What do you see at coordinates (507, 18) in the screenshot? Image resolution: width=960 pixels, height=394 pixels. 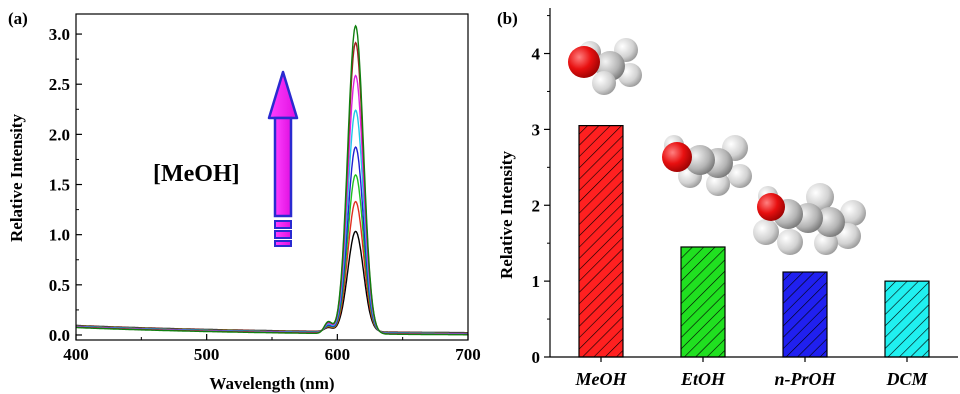 I see `panel-b-label: (b)` at bounding box center [507, 18].